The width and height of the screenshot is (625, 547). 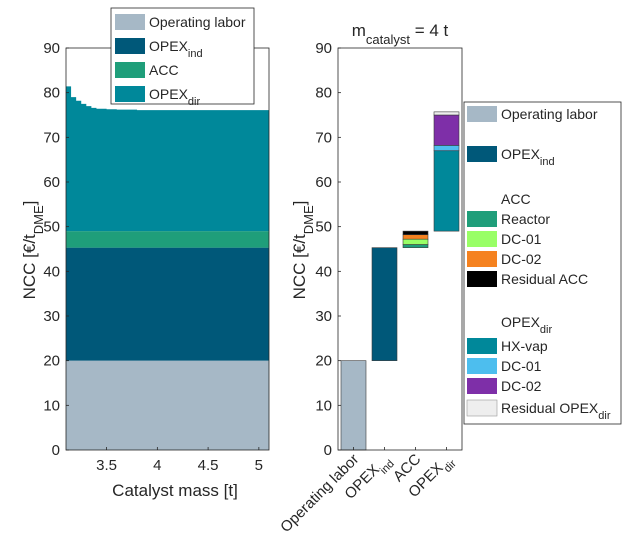 I want to click on right-bar-segments, so click(x=400, y=281).